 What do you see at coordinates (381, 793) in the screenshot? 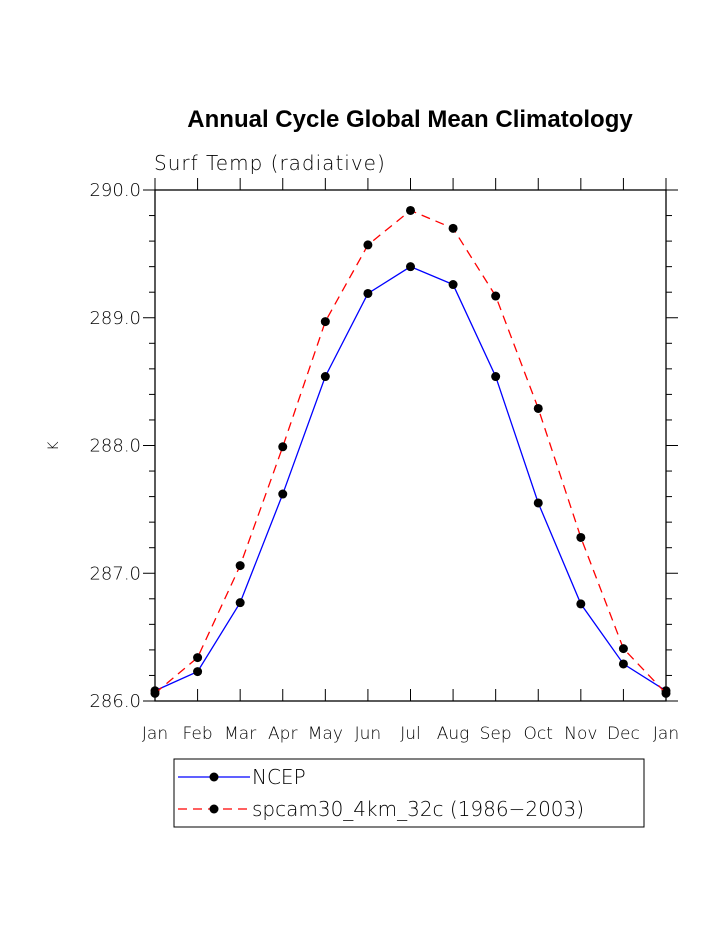
I see `legend-items: NCEP spcam30_4km_32c (1986−2003)` at bounding box center [381, 793].